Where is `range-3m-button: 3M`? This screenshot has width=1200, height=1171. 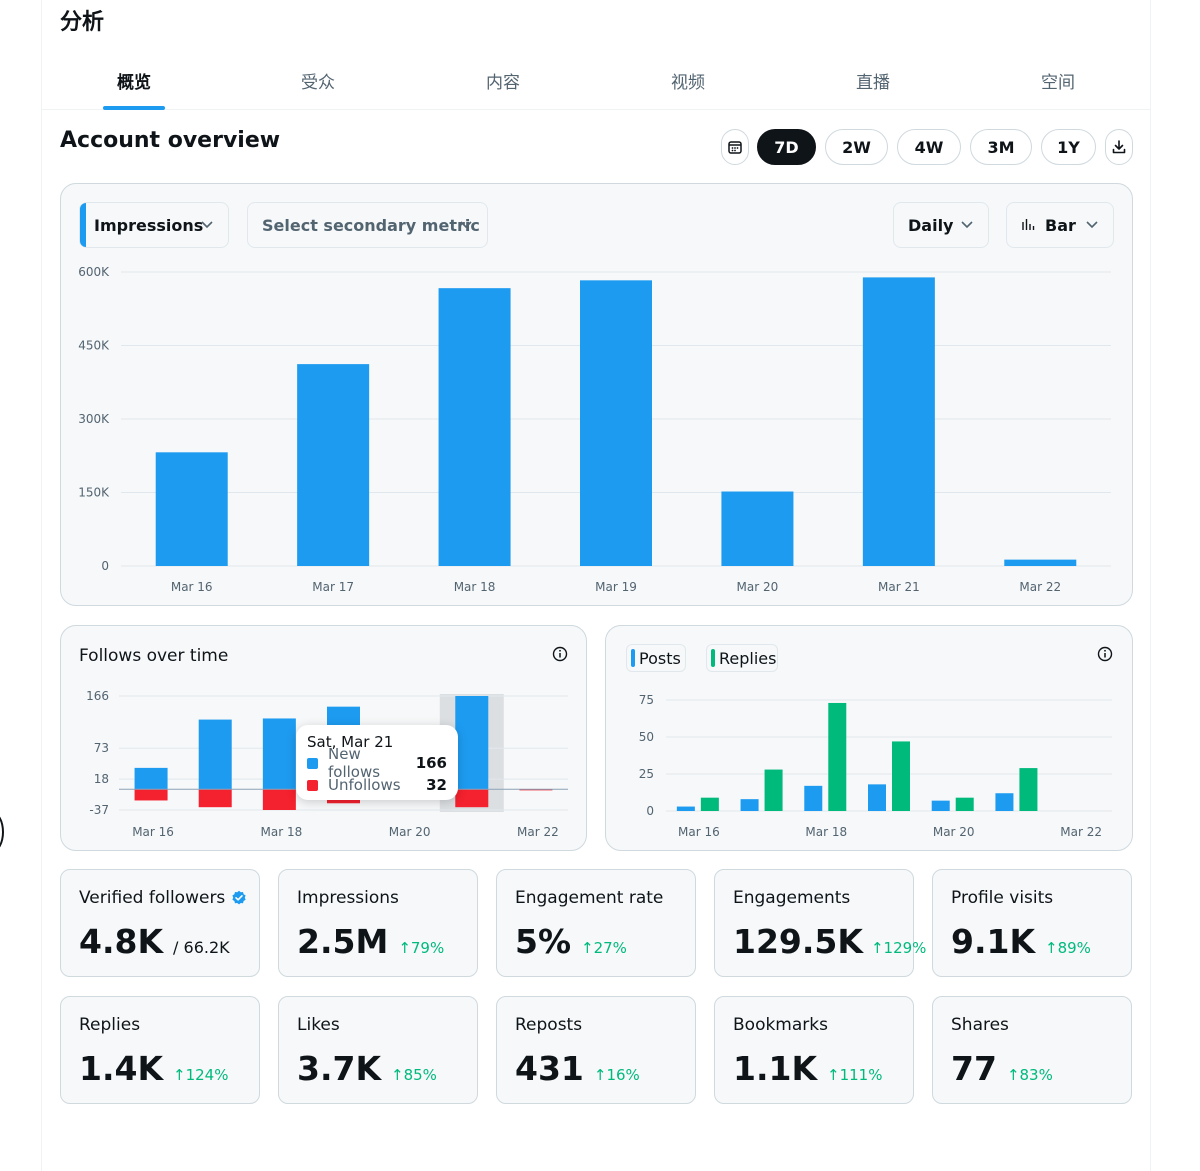 range-3m-button: 3M is located at coordinates (1001, 147).